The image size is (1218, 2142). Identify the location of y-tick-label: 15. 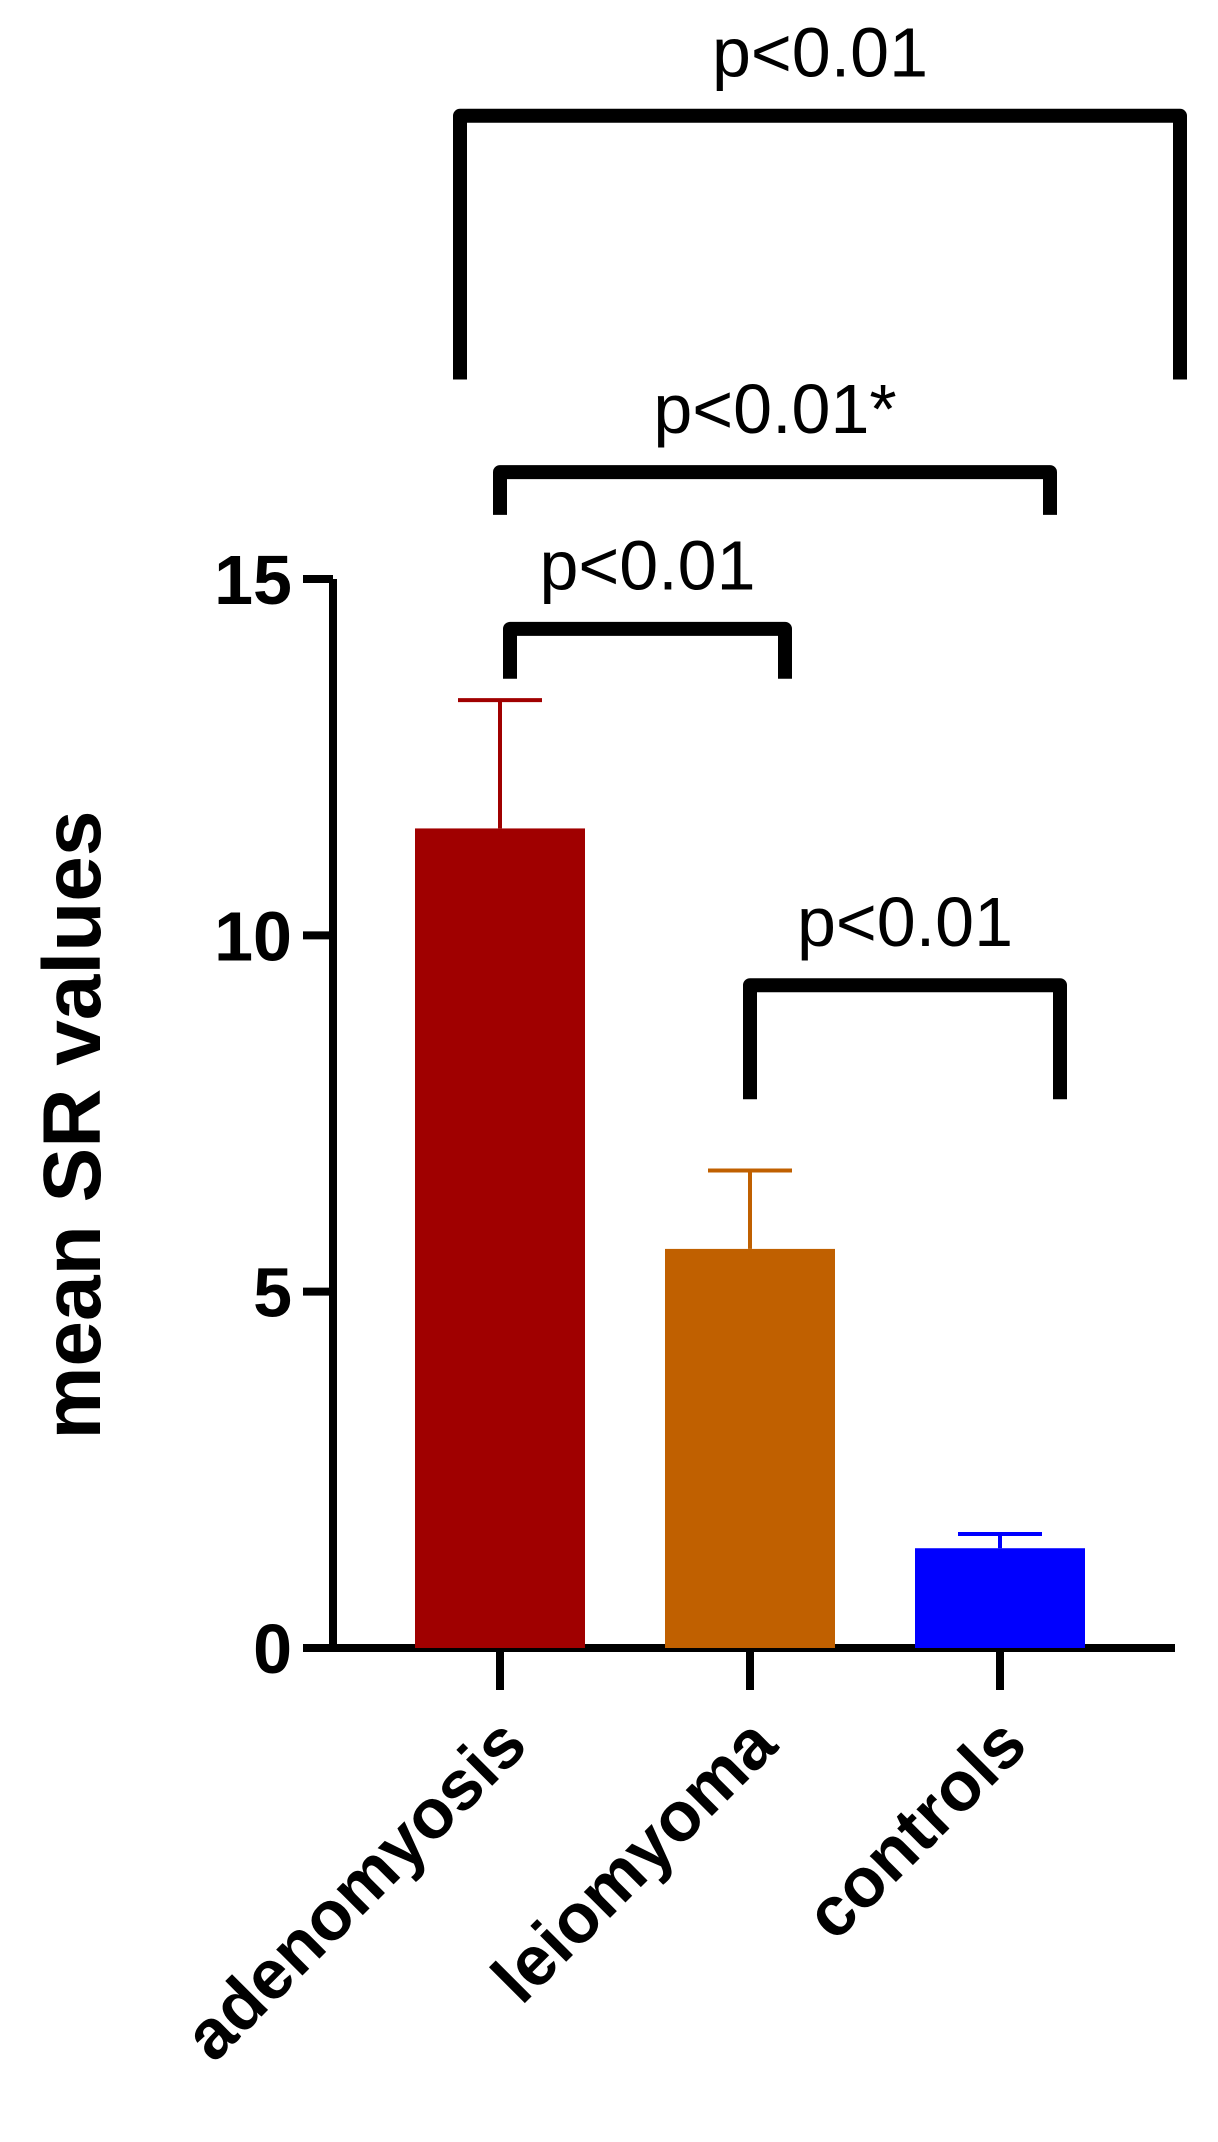
(253, 580).